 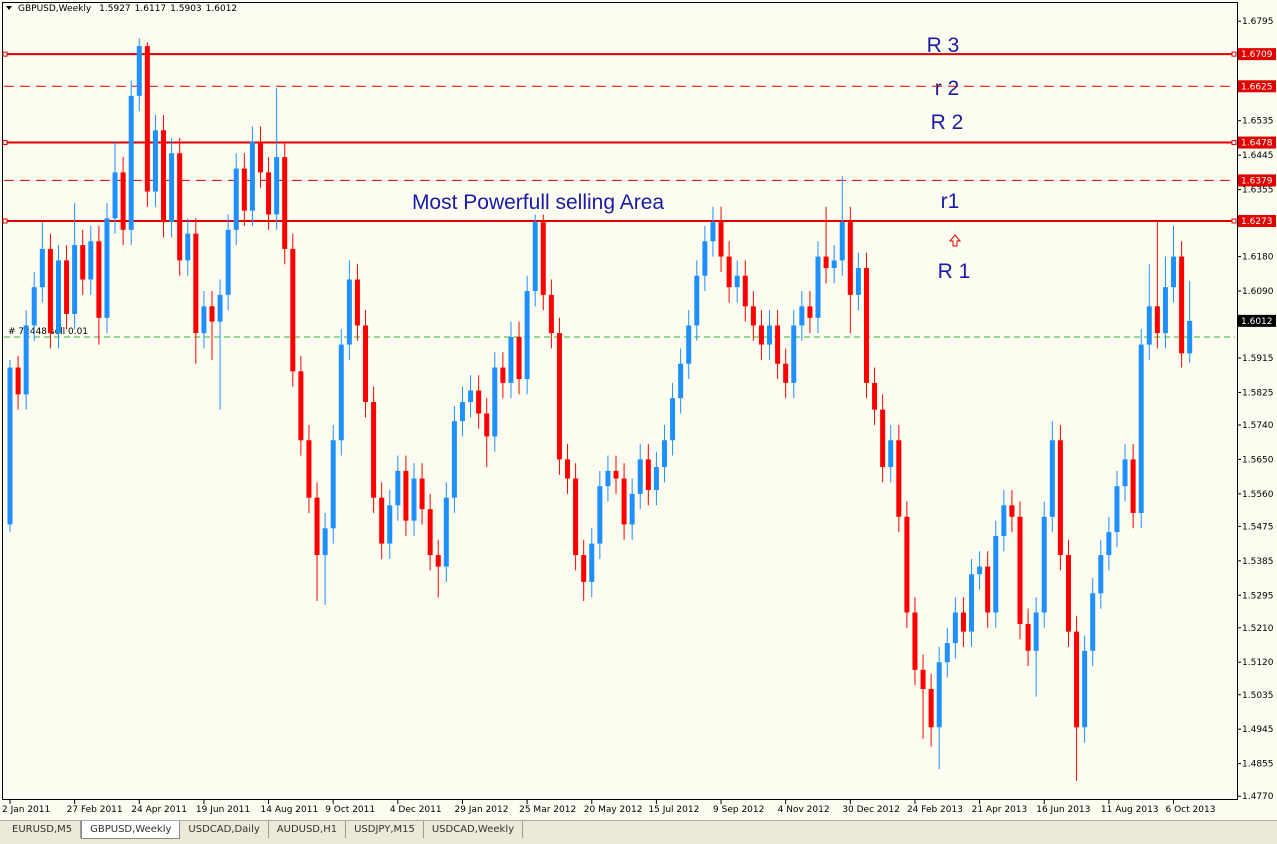 I want to click on price-label: 1.6012, so click(x=1257, y=322).